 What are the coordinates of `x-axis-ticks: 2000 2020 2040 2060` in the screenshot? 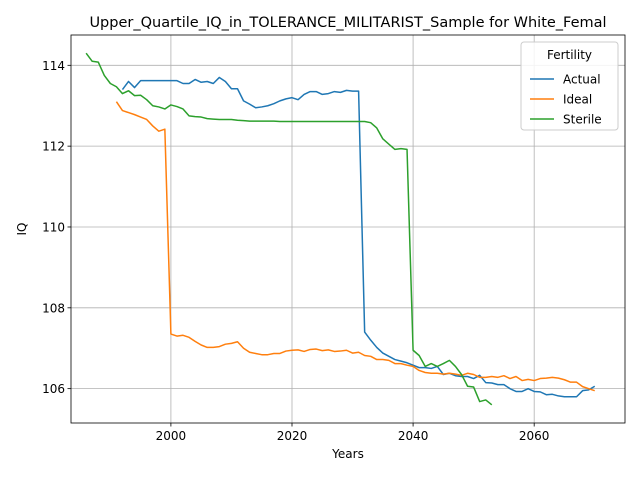 It's located at (353, 433).